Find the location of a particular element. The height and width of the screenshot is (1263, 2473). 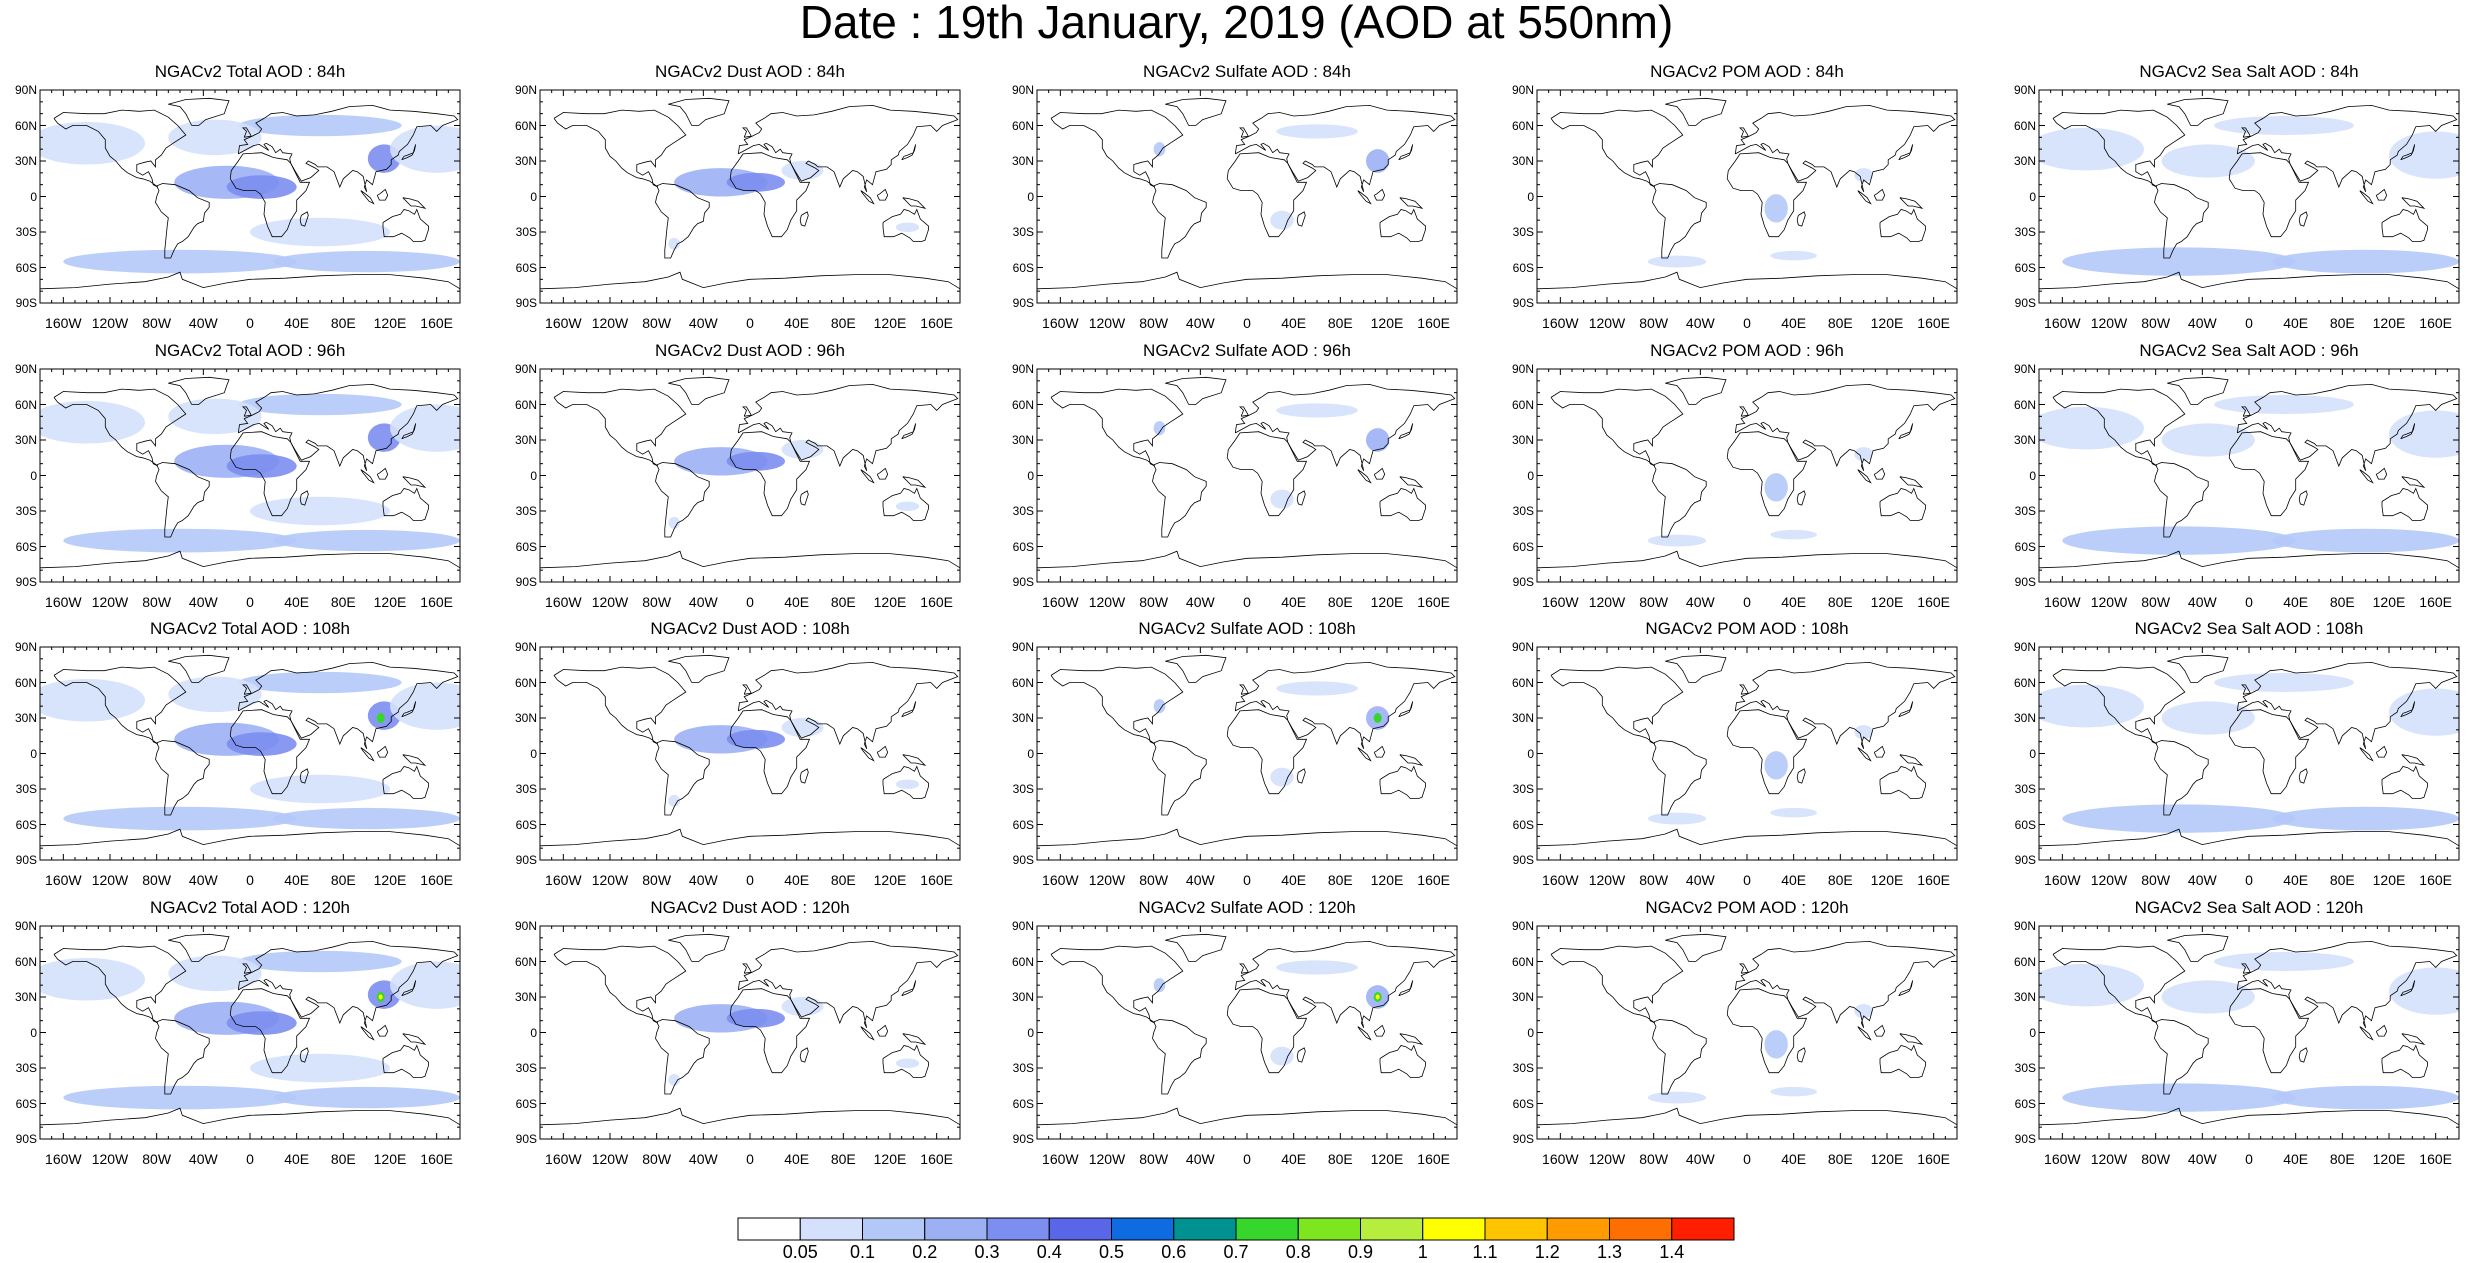

lat-tick-label: 0 is located at coordinates (1030, 196).